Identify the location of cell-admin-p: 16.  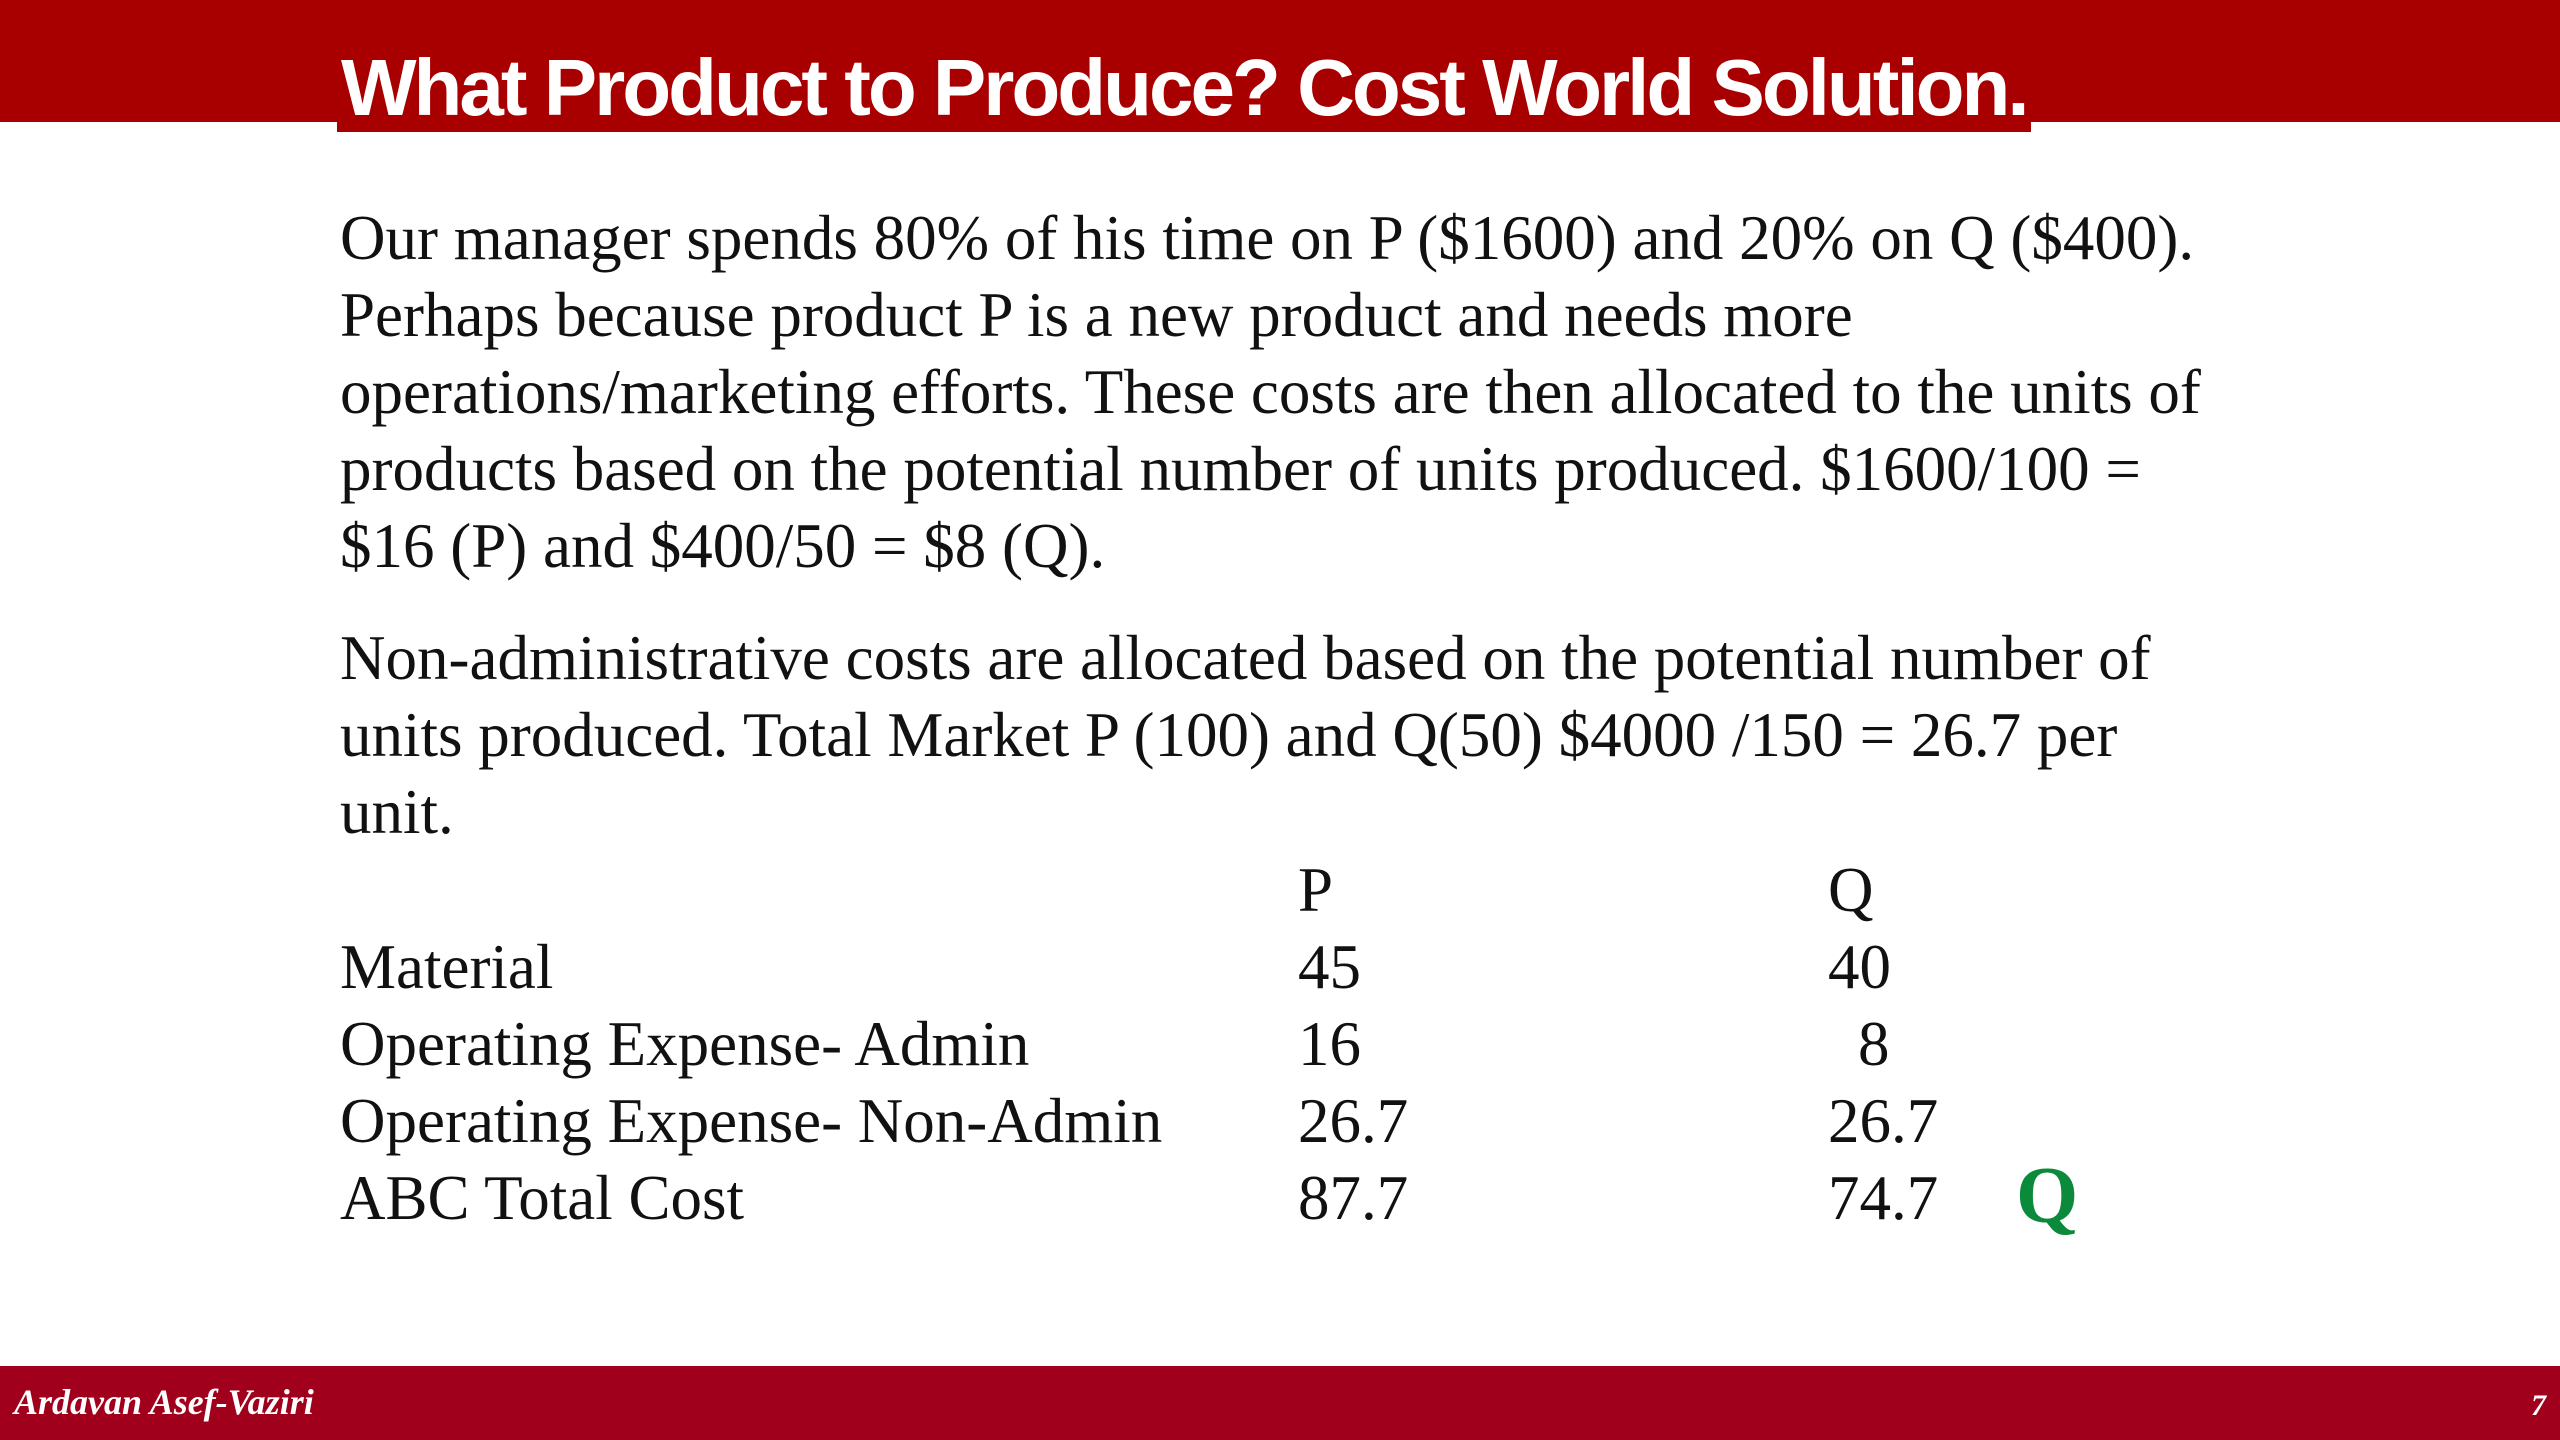
(1329, 1044).